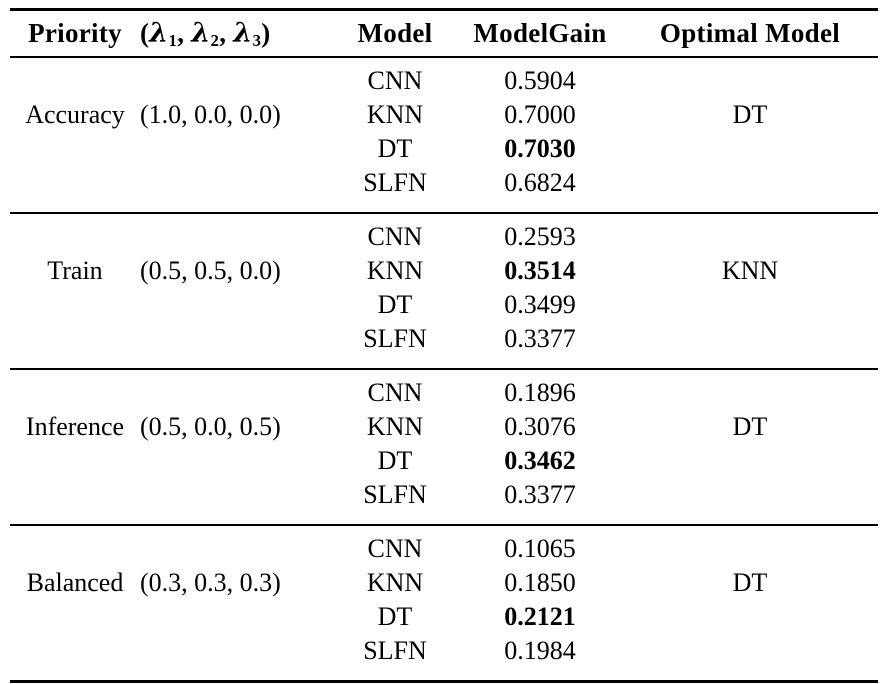 The height and width of the screenshot is (684, 890). What do you see at coordinates (444, 549) in the screenshot?
I see `table-row: CNN 0.1065` at bounding box center [444, 549].